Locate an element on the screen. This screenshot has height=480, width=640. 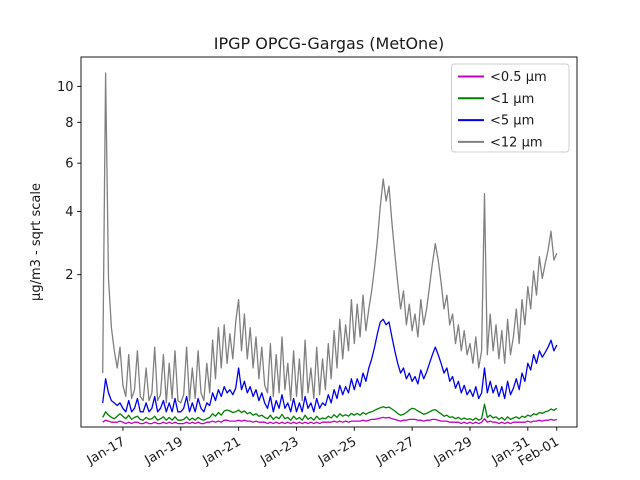
x-tick-label: Jan-23 is located at coordinates (279, 451).